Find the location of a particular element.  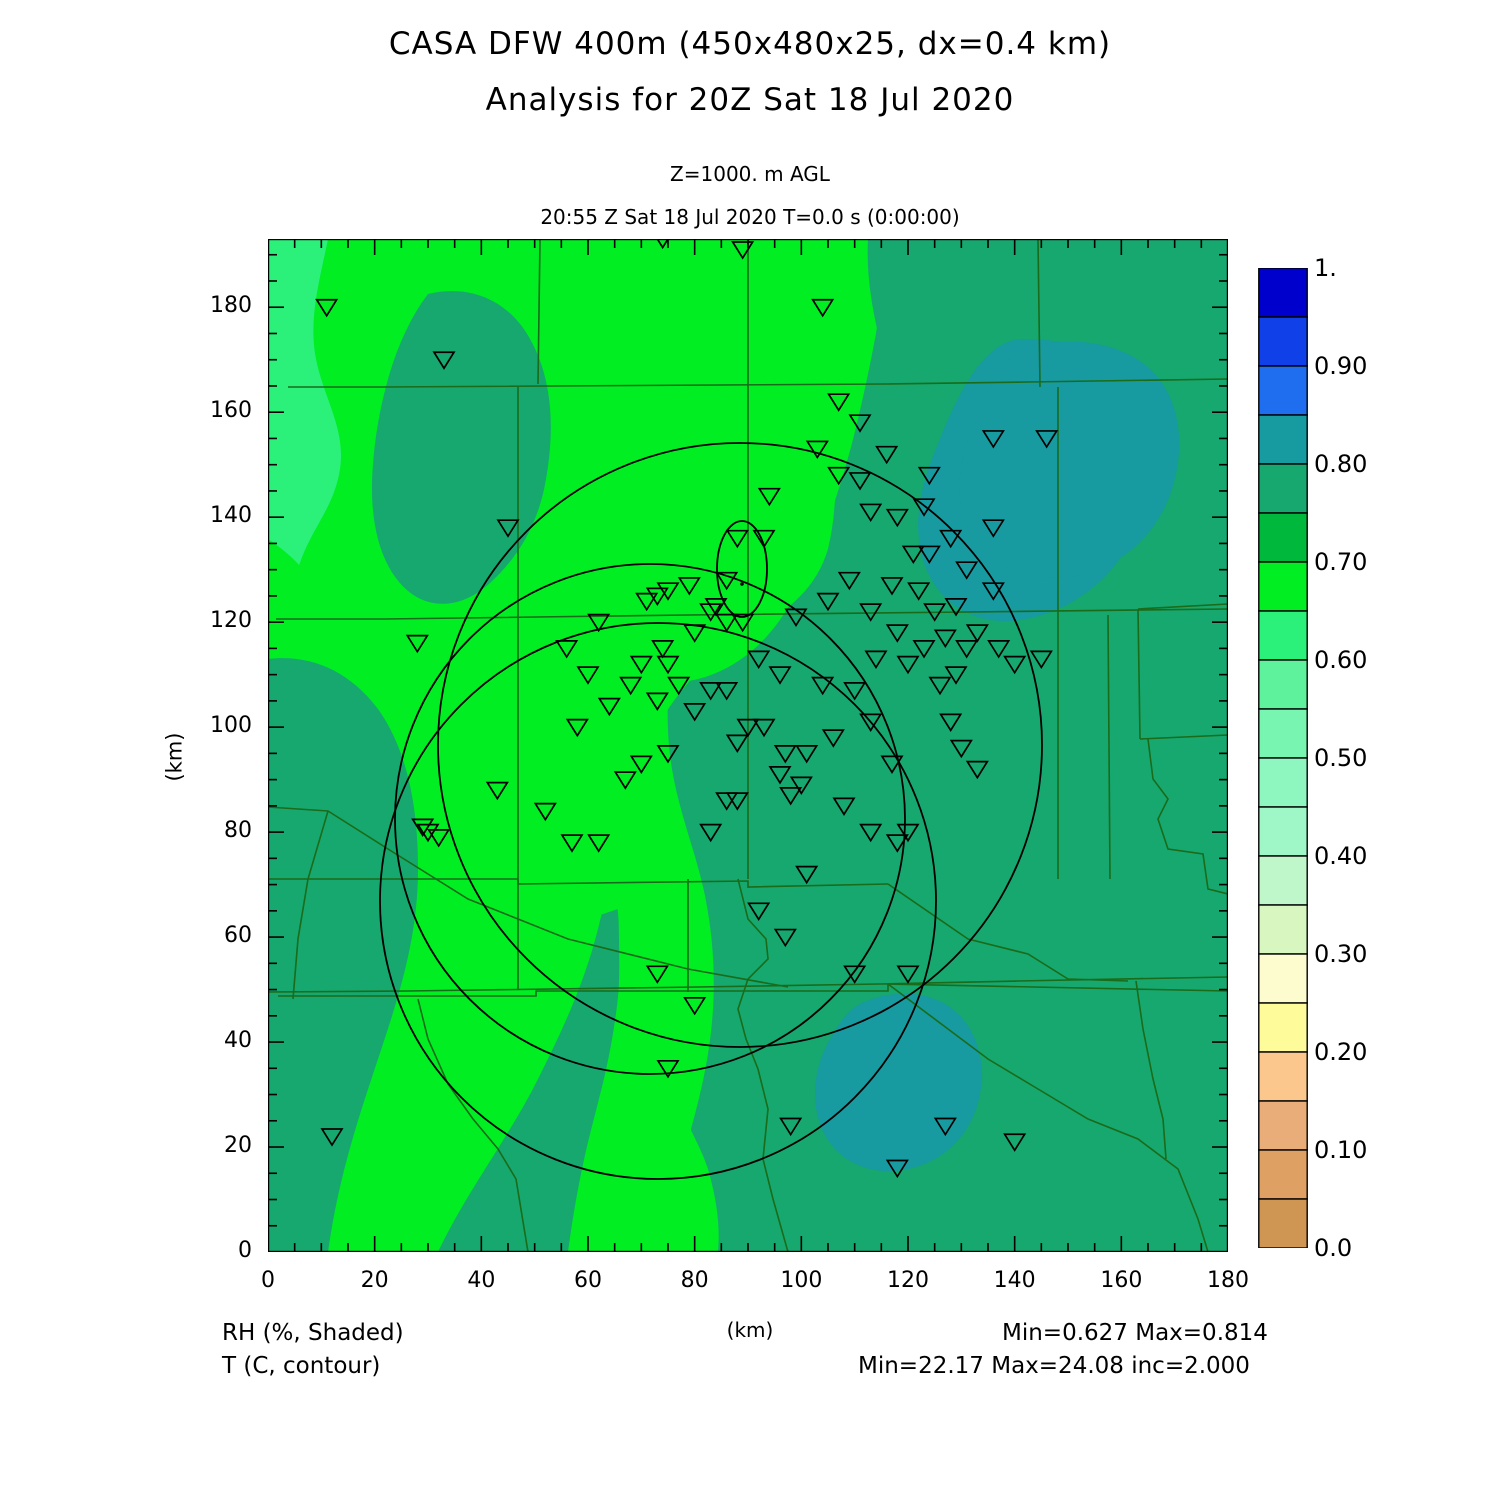

colorbar-tick-label: 0.70 is located at coordinates (1341, 562).